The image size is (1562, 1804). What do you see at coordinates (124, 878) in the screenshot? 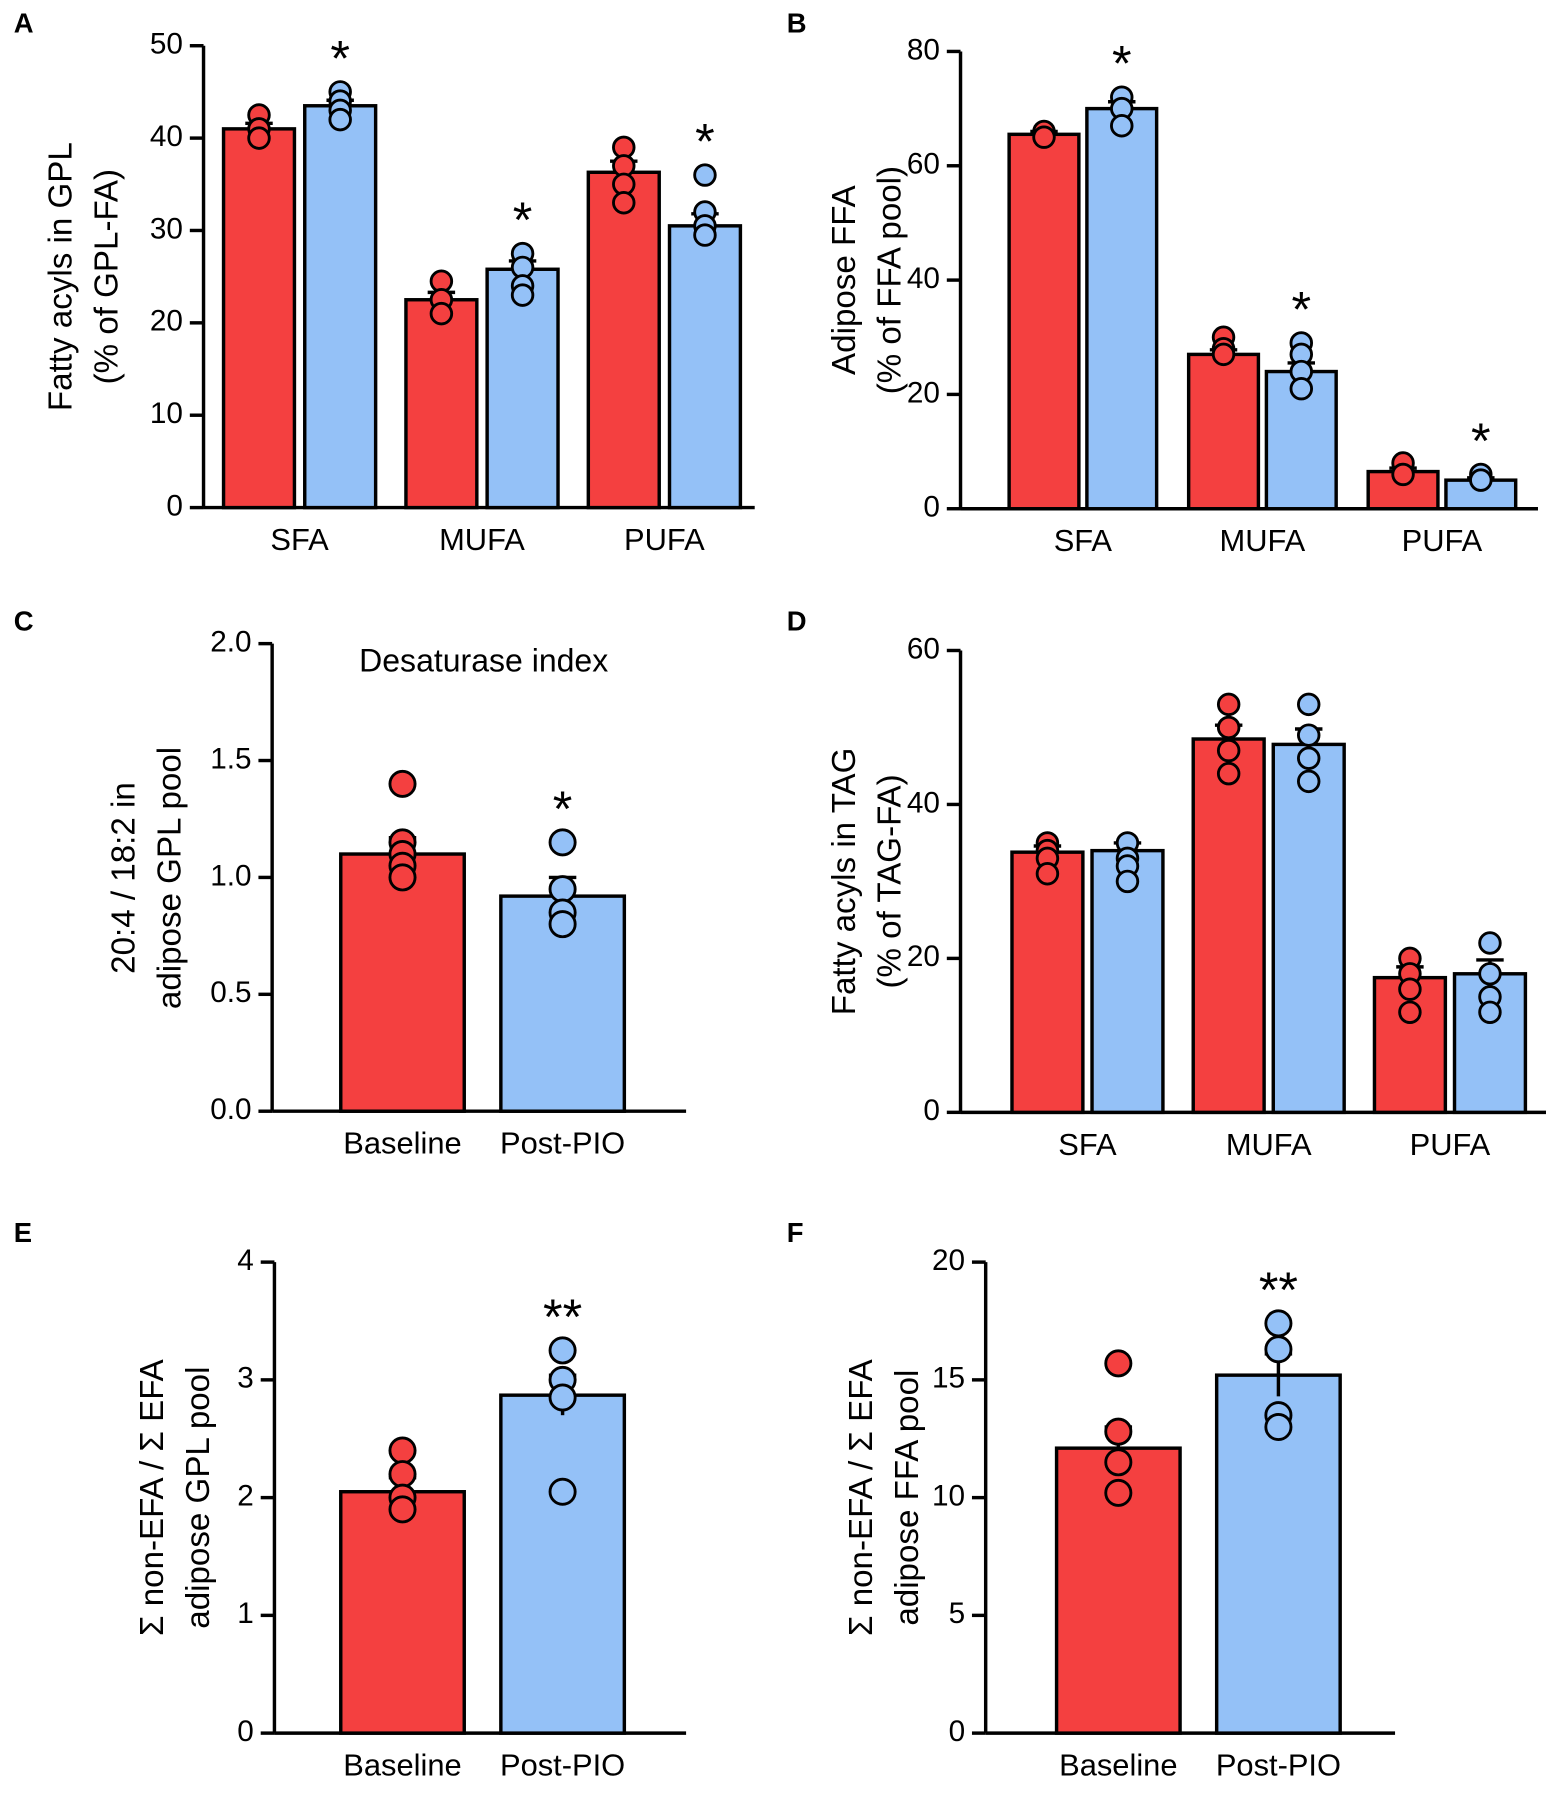
I see `y-axis-label: 20:4 / 18:2 in` at bounding box center [124, 878].